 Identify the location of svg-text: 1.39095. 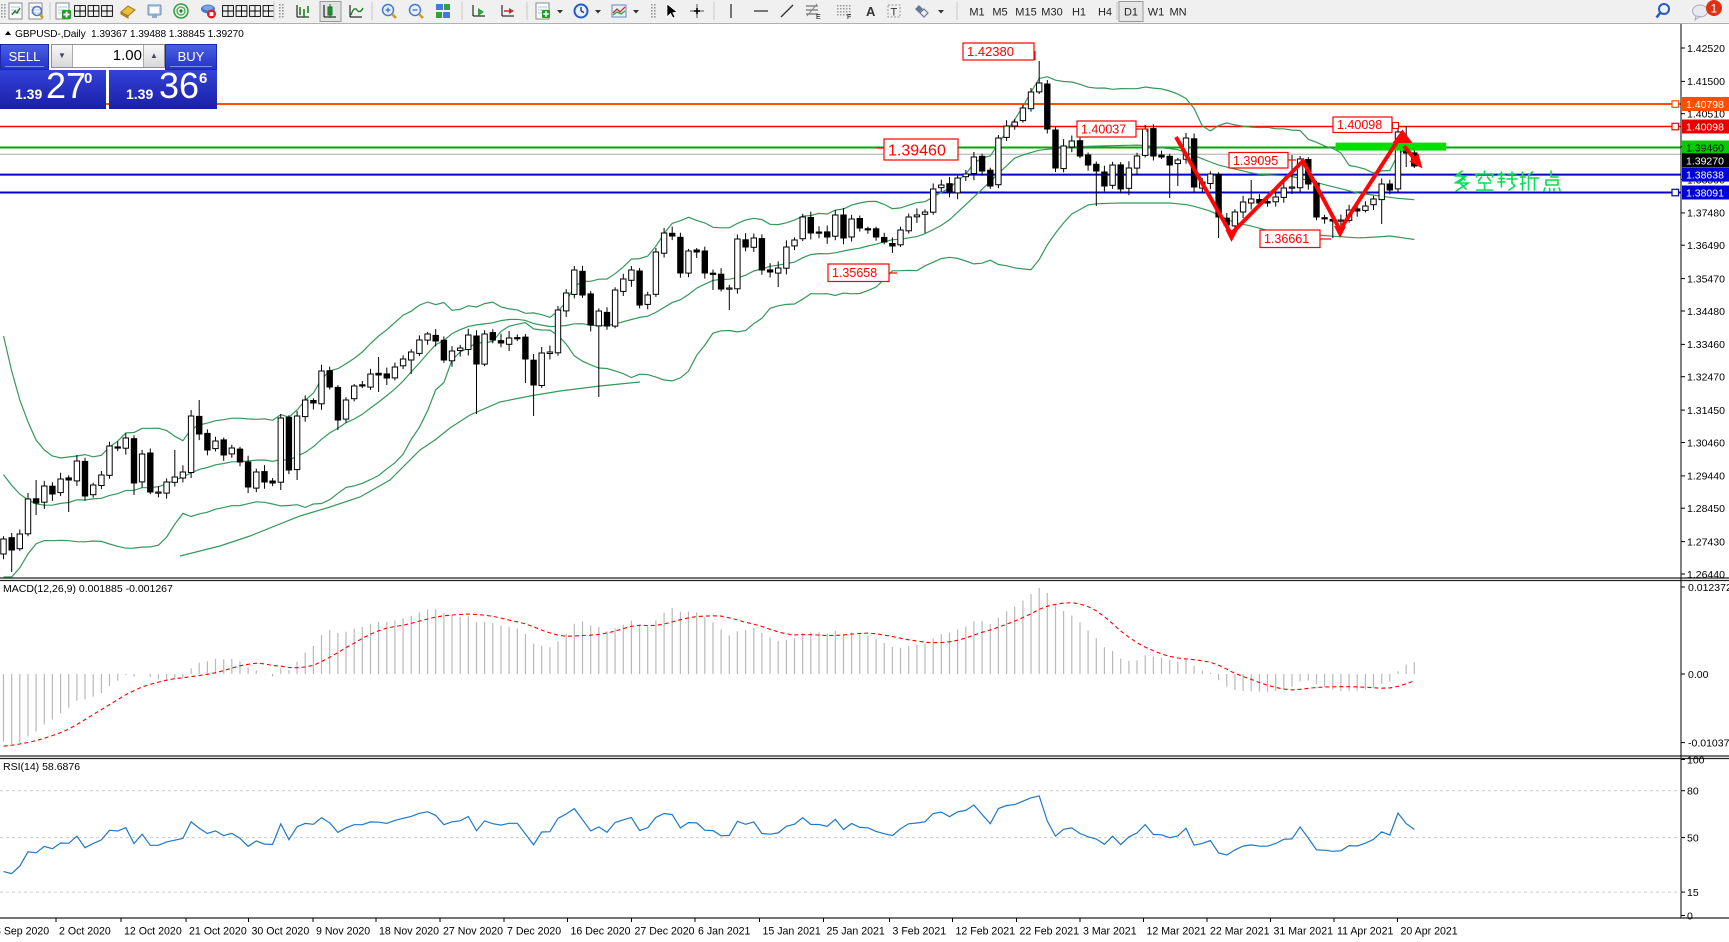
(1255, 161).